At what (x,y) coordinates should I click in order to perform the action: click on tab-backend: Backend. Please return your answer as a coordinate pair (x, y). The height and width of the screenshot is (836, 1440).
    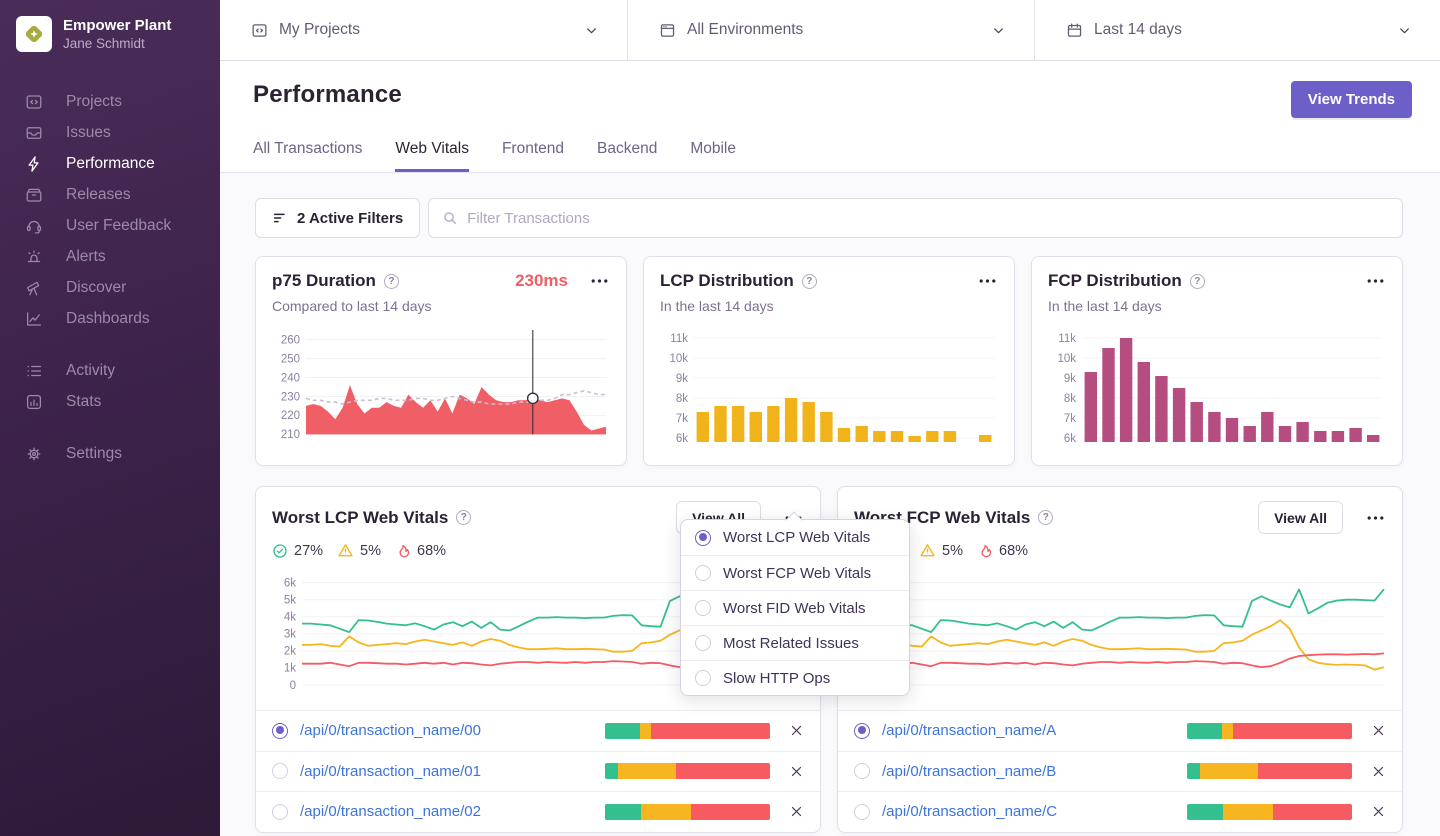
    Looking at the image, I should click on (627, 148).